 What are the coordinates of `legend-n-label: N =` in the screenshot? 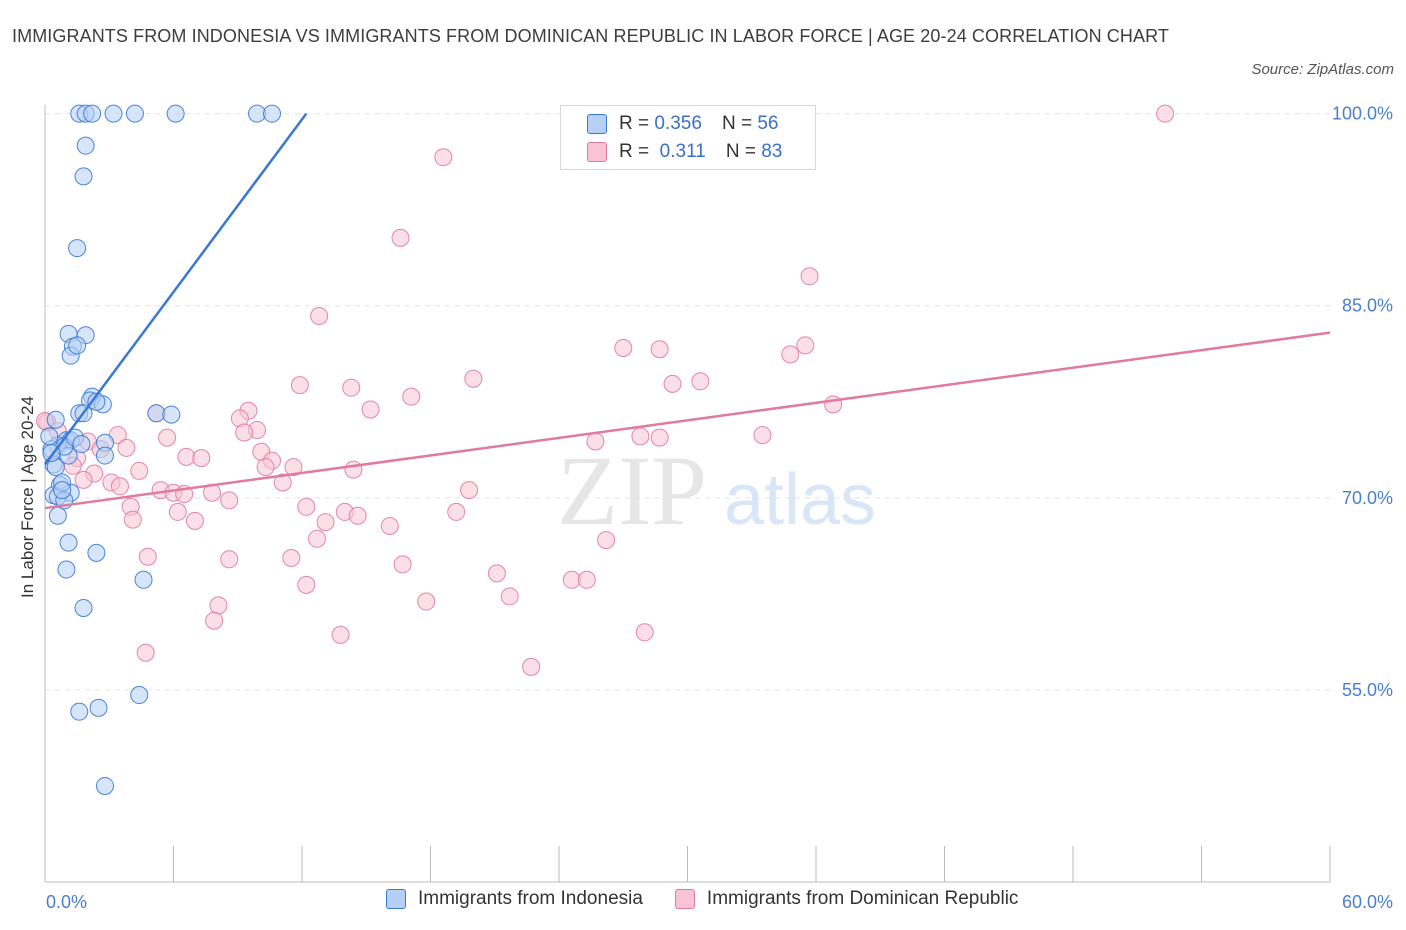 It's located at (737, 123).